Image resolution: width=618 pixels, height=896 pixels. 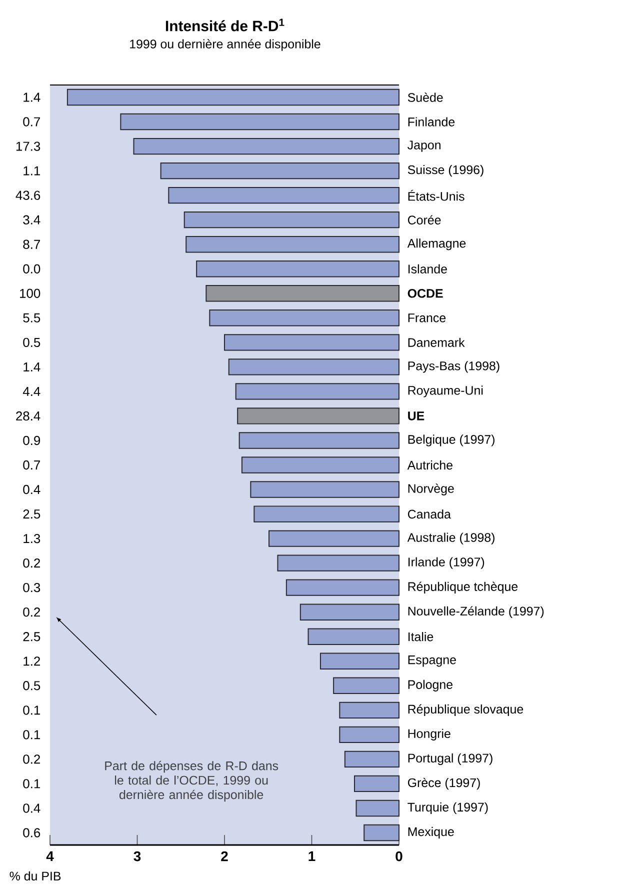 What do you see at coordinates (450, 759) in the screenshot?
I see `y-tick-label: Portugal (1997)` at bounding box center [450, 759].